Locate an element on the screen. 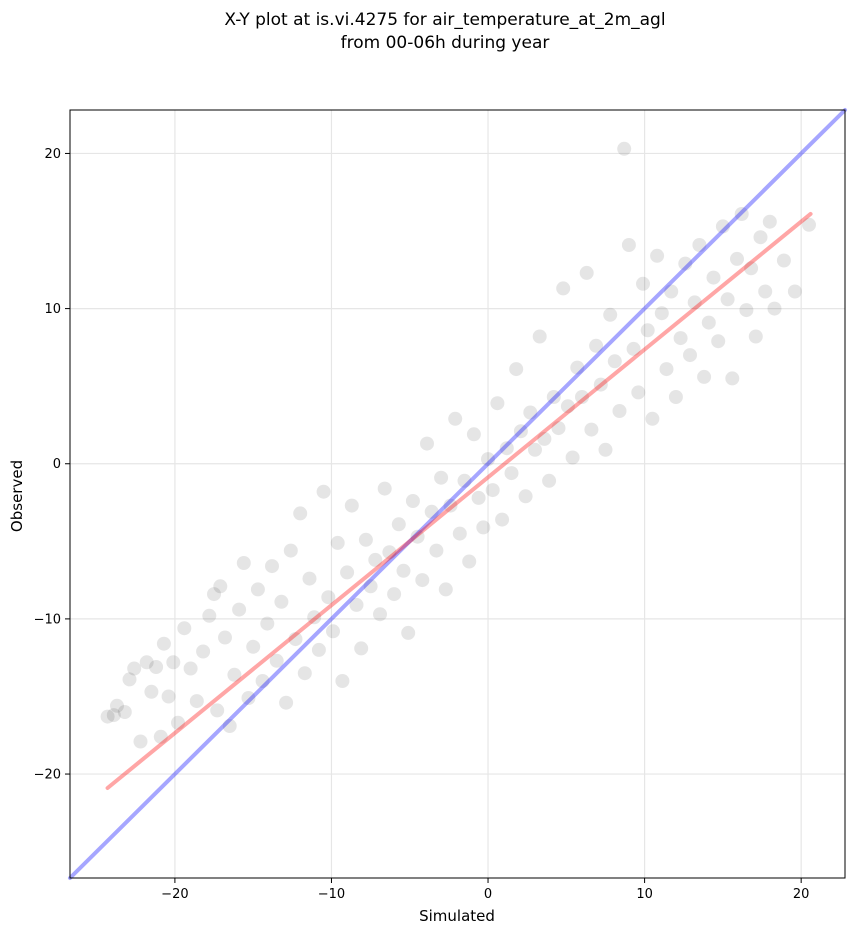 The image size is (854, 934). x-tick-label: 10 is located at coordinates (644, 894).